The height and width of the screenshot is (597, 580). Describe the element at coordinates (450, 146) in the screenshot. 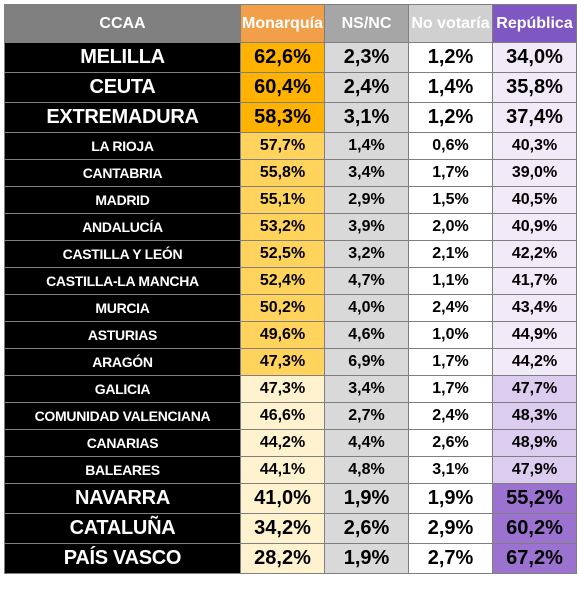

I see `no-votaria-cell: 0,6%` at that location.